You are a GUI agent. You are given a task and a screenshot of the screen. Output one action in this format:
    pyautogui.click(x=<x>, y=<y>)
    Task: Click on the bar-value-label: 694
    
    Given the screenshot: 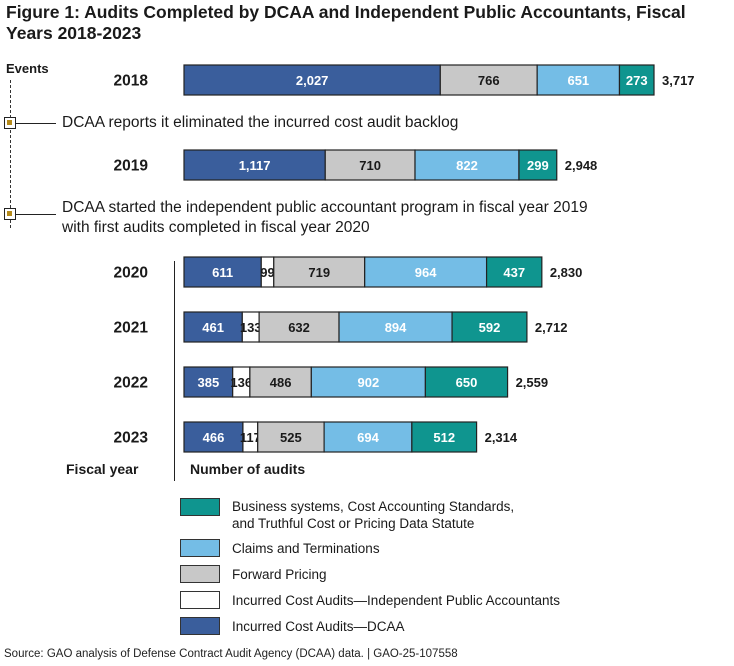 What is the action you would take?
    pyautogui.click(x=368, y=437)
    